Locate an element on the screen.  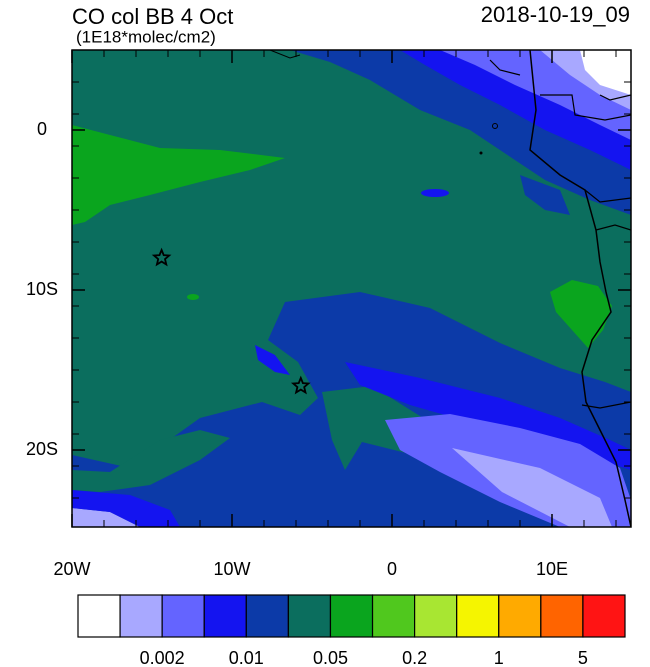
colorbar-label: 1 is located at coordinates (499, 657).